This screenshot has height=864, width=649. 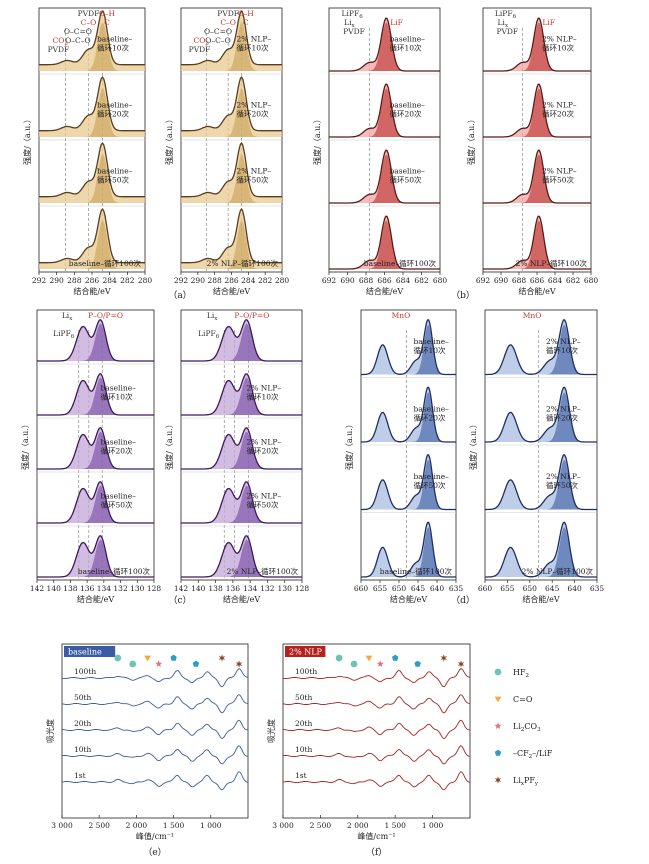 I want to click on series-badge-label: 2% NLP, so click(x=306, y=652).